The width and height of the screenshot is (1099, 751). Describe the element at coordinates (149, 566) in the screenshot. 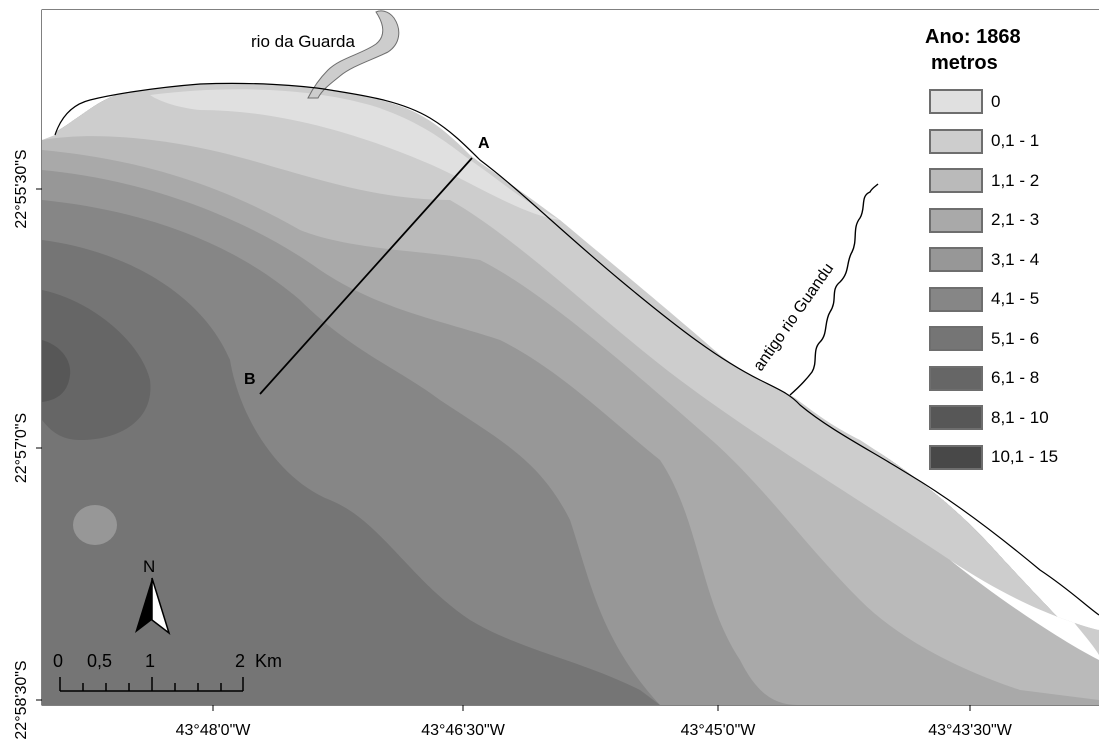

I see `north-label: N` at that location.